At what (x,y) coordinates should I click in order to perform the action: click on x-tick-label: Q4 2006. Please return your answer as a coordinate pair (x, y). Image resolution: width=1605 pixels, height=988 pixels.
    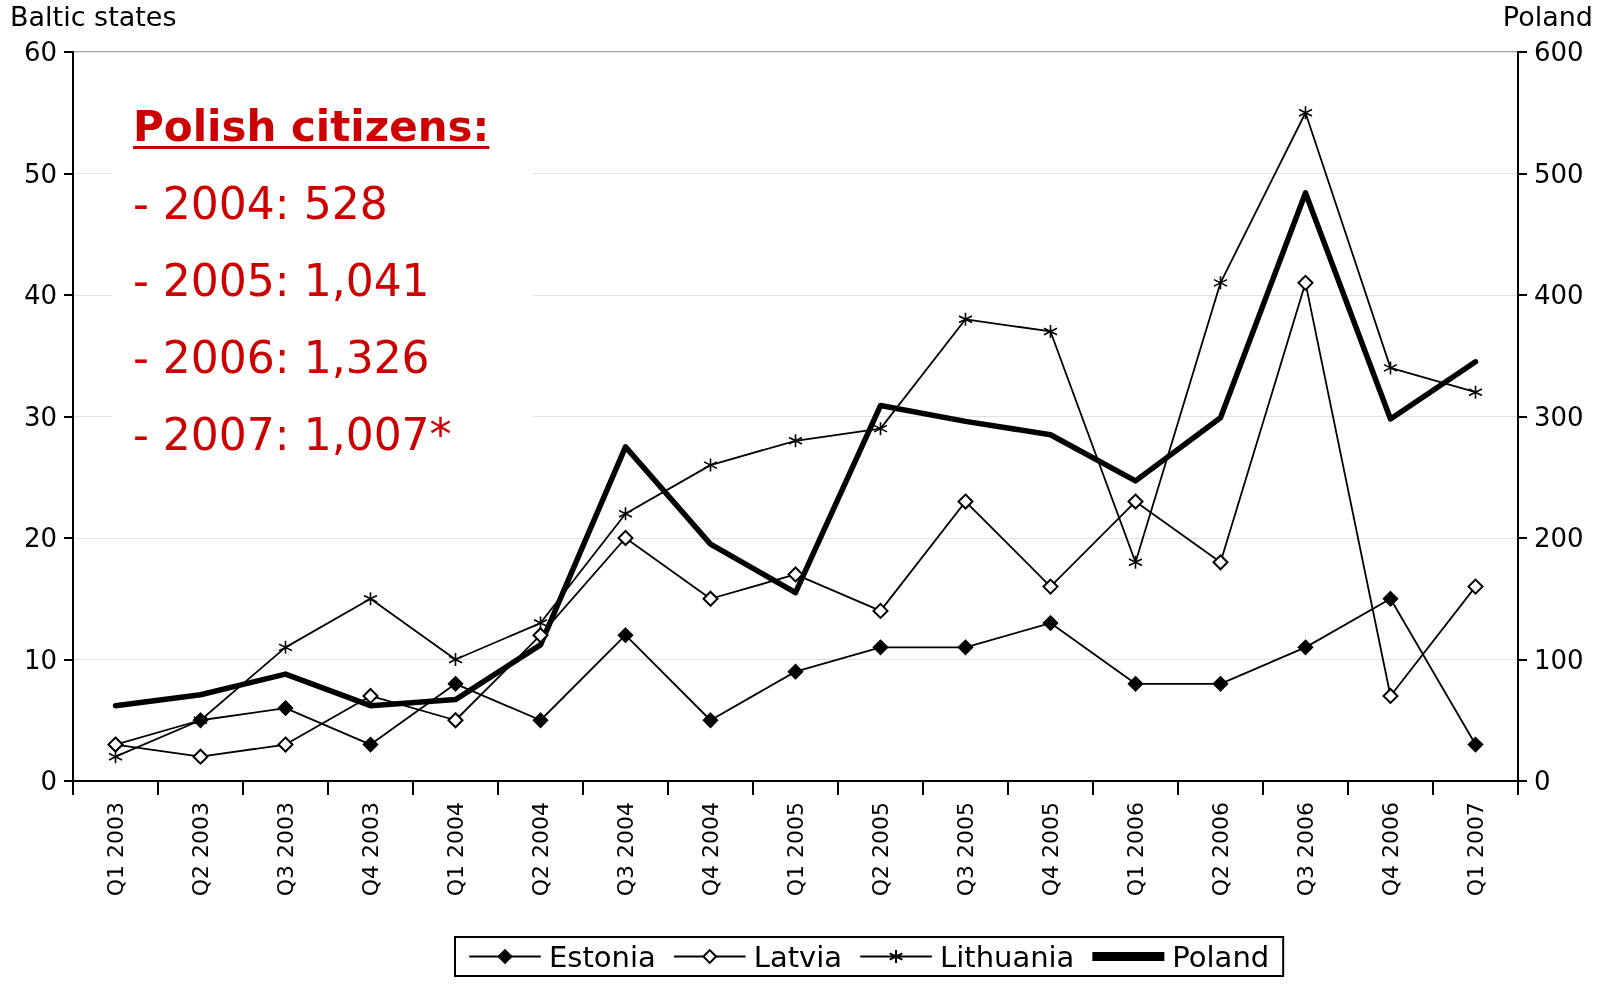
    Looking at the image, I should click on (1390, 849).